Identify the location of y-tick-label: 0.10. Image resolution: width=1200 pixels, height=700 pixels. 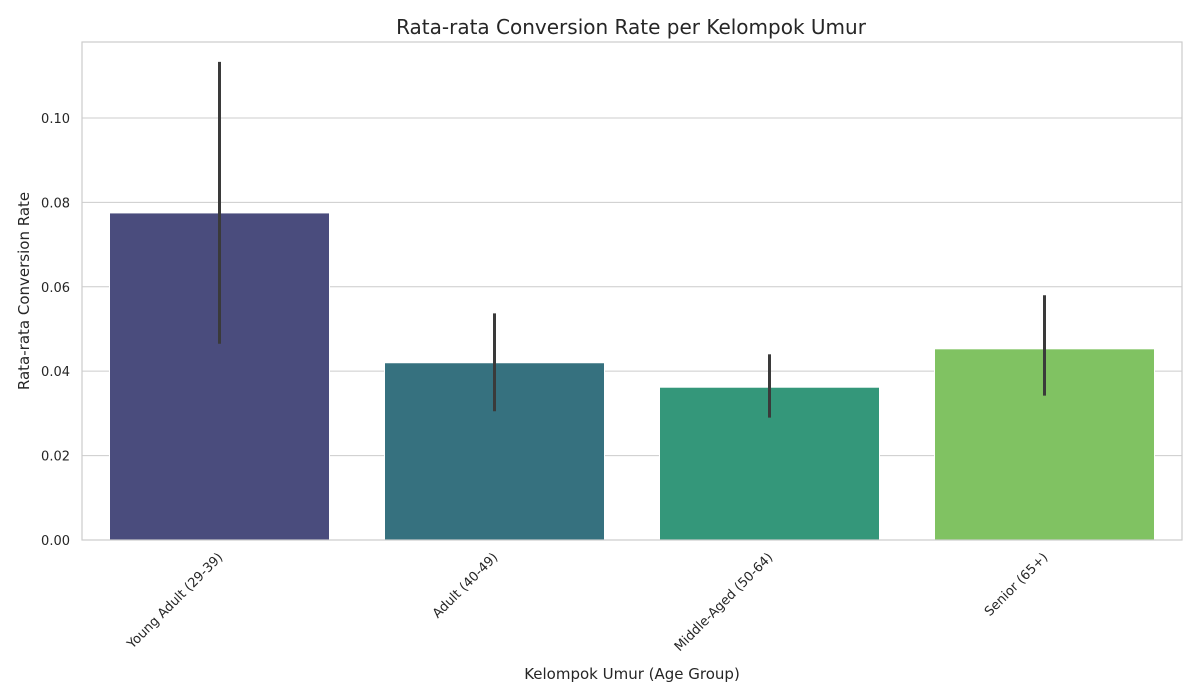
(55, 119).